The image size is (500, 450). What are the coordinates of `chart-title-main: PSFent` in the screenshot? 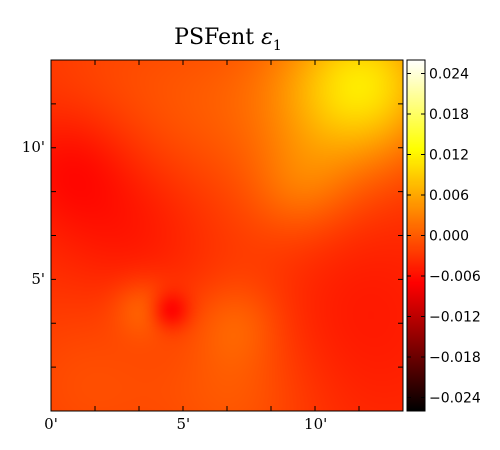 It's located at (217, 37).